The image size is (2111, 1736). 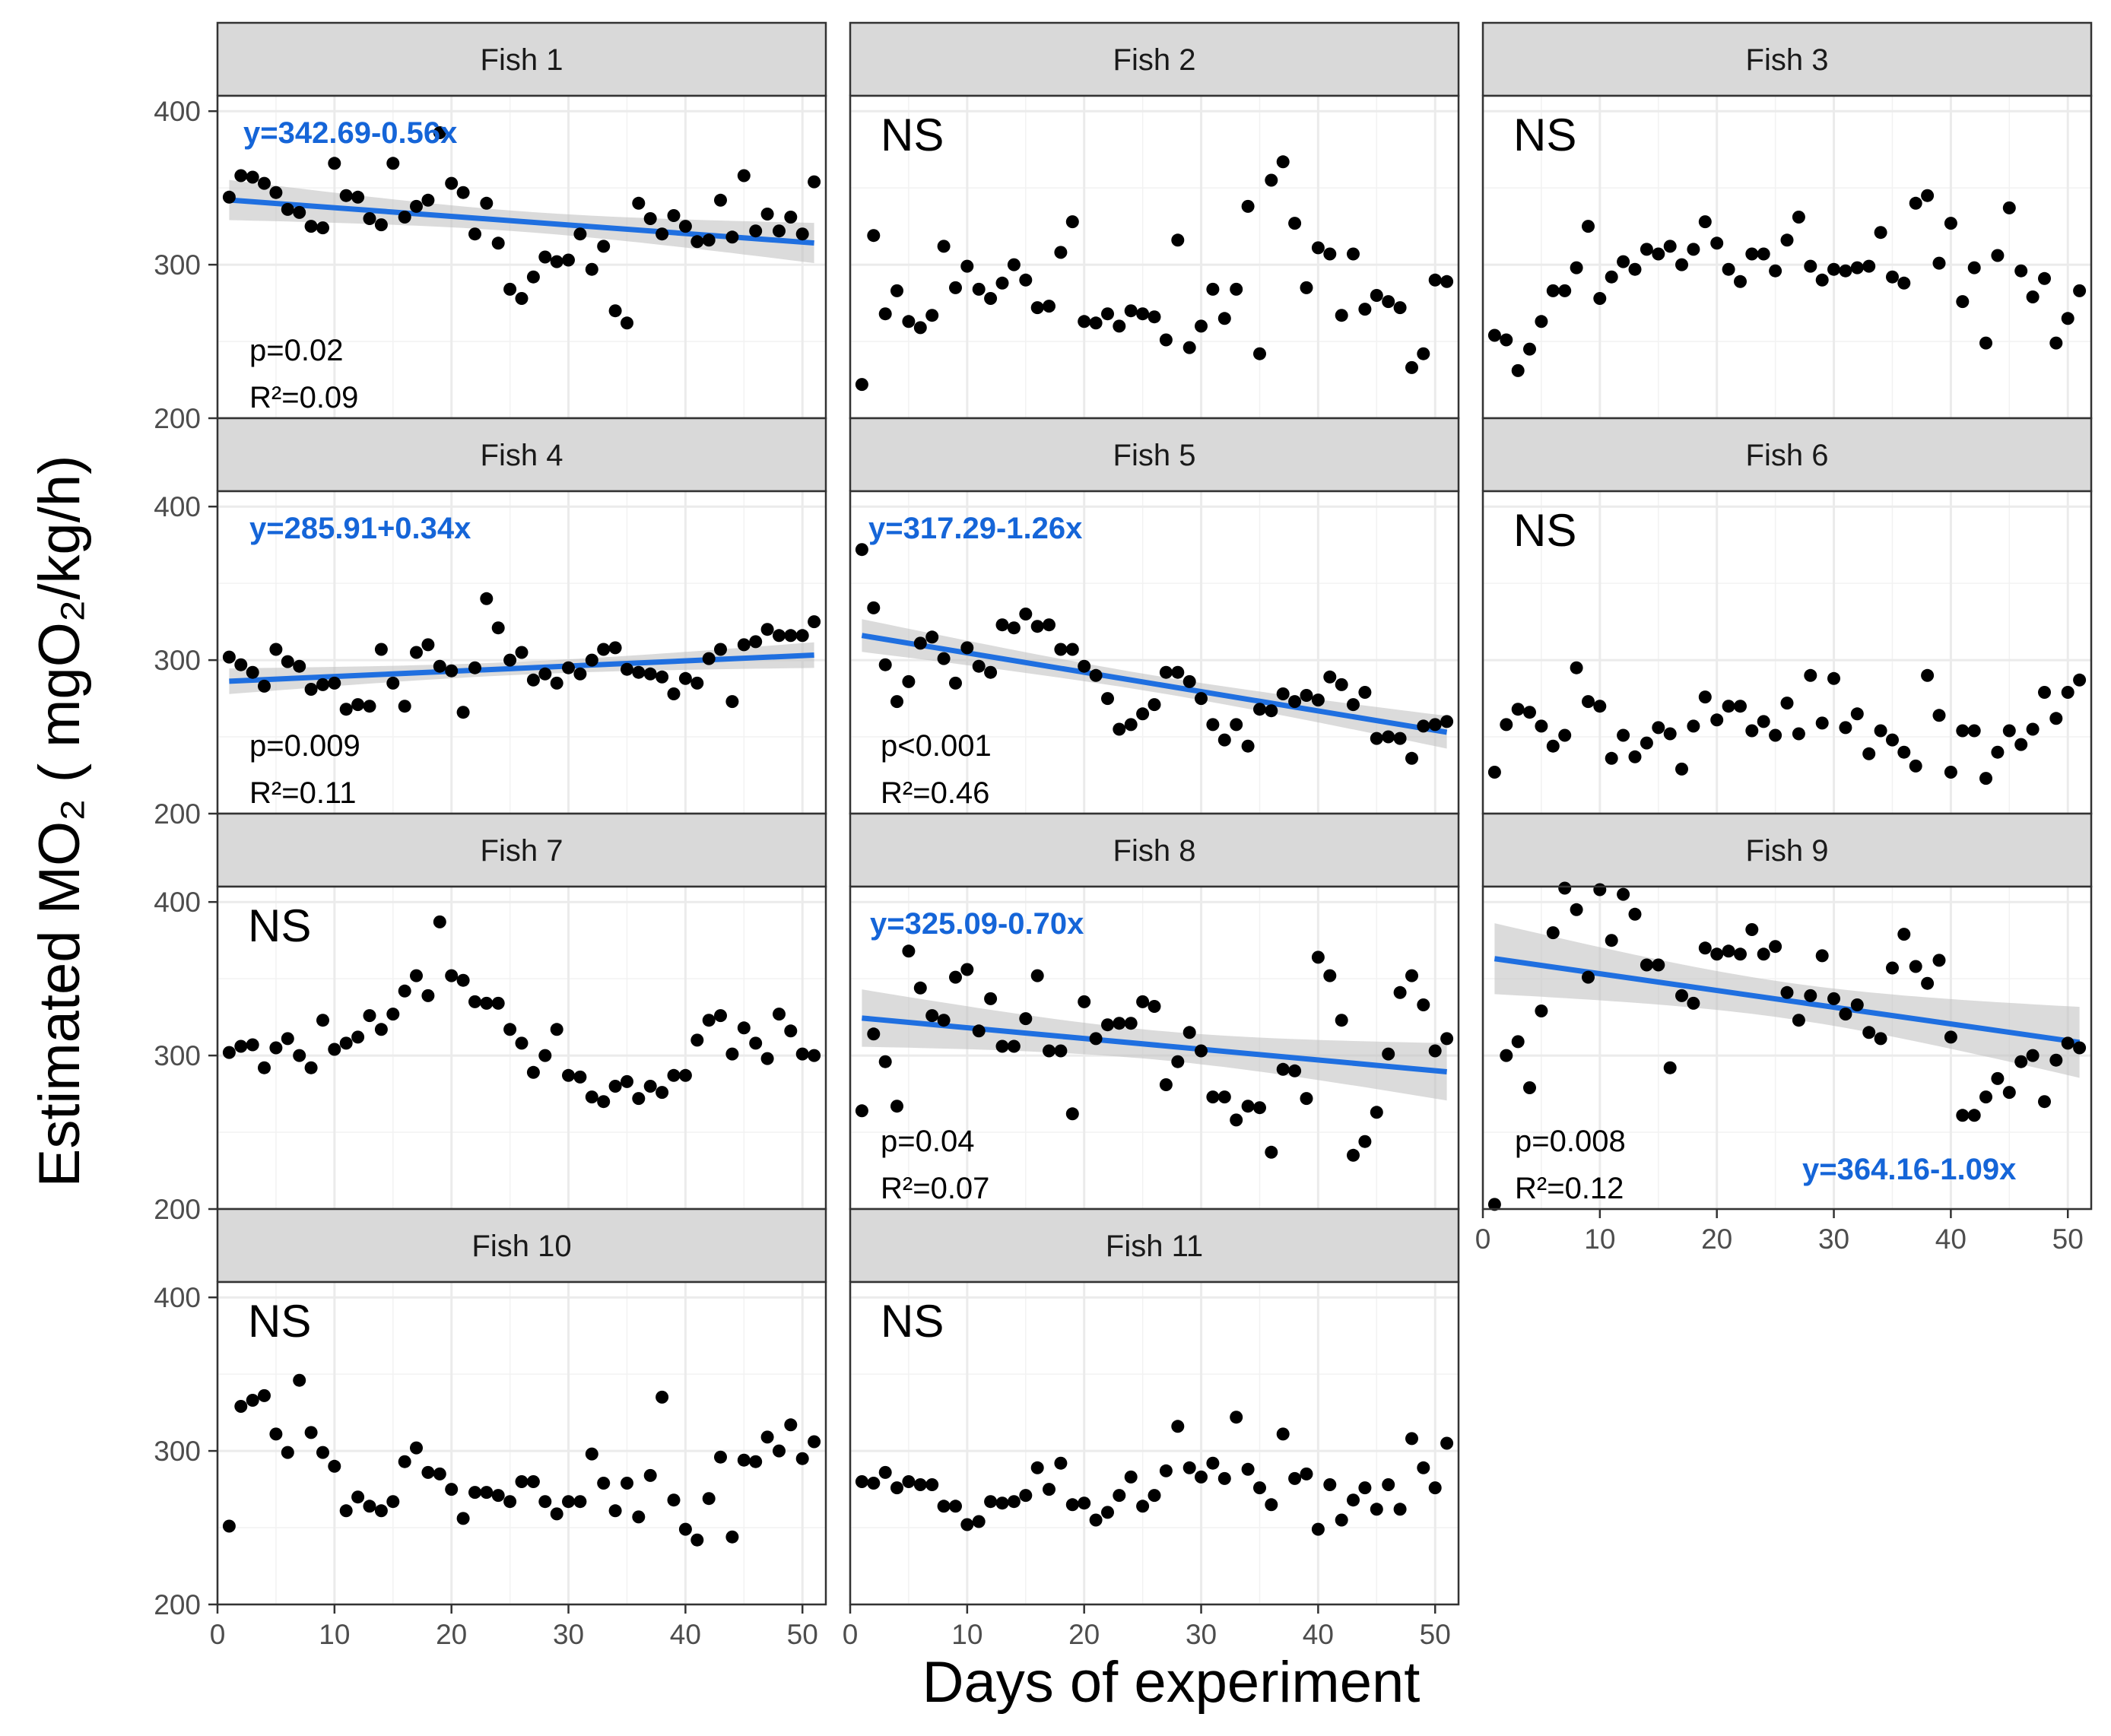 What do you see at coordinates (334, 1634) in the screenshot?
I see `x-tick-label: 10` at bounding box center [334, 1634].